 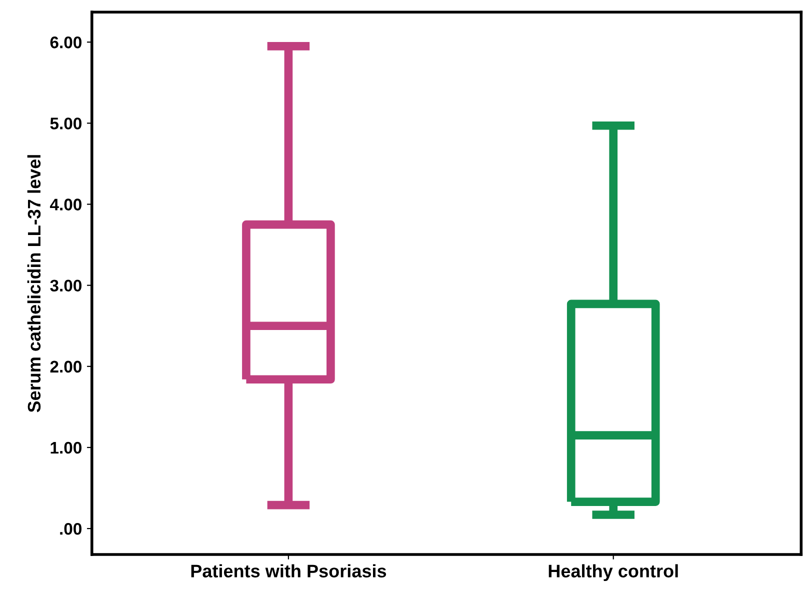 What do you see at coordinates (288, 571) in the screenshot?
I see `x-tick-label: Patients with Psoriasis` at bounding box center [288, 571].